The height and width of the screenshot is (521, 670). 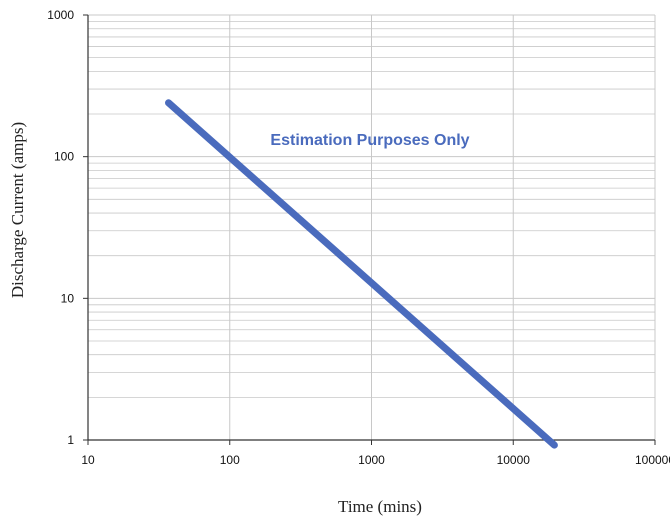 What do you see at coordinates (371, 460) in the screenshot?
I see `x-tick-label: 1000` at bounding box center [371, 460].